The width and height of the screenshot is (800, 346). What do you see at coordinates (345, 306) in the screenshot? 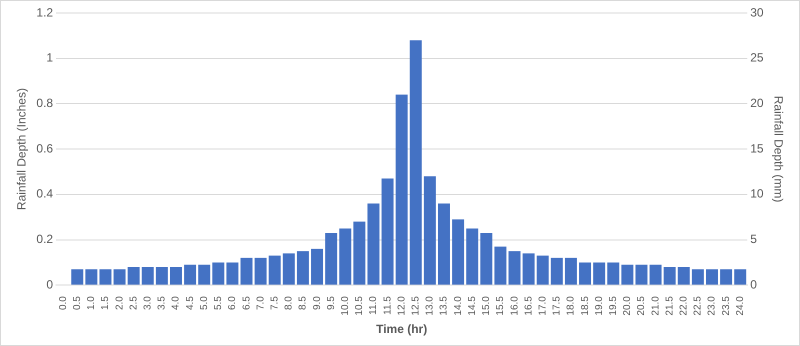
I see `x-tick-label: 10.0` at bounding box center [345, 306].